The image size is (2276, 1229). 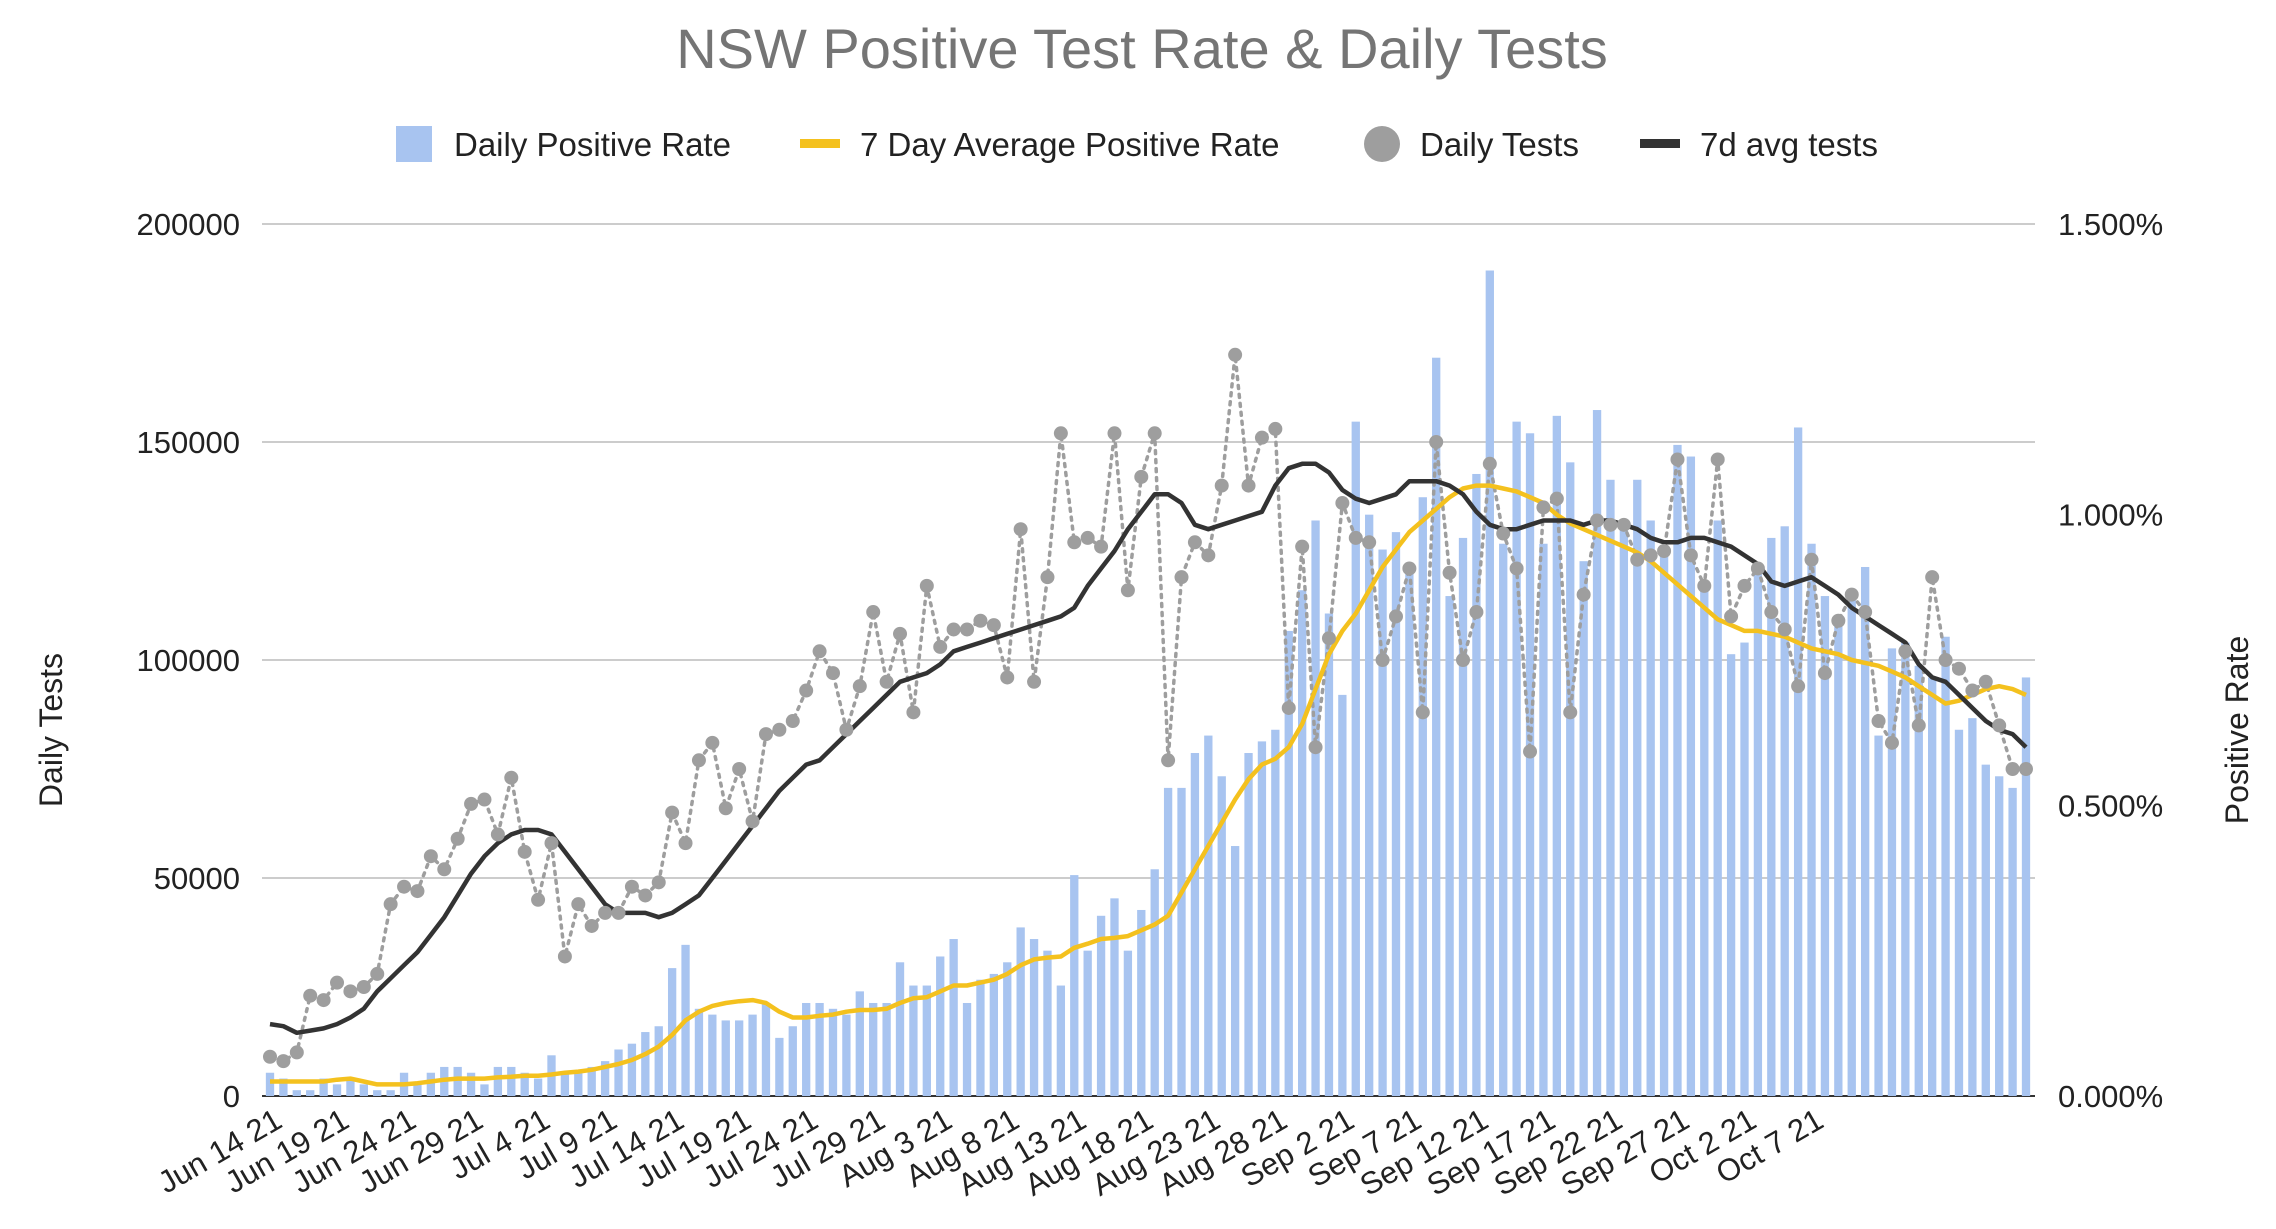 What do you see at coordinates (231, 1096) in the screenshot?
I see `left-tick-label: 0` at bounding box center [231, 1096].